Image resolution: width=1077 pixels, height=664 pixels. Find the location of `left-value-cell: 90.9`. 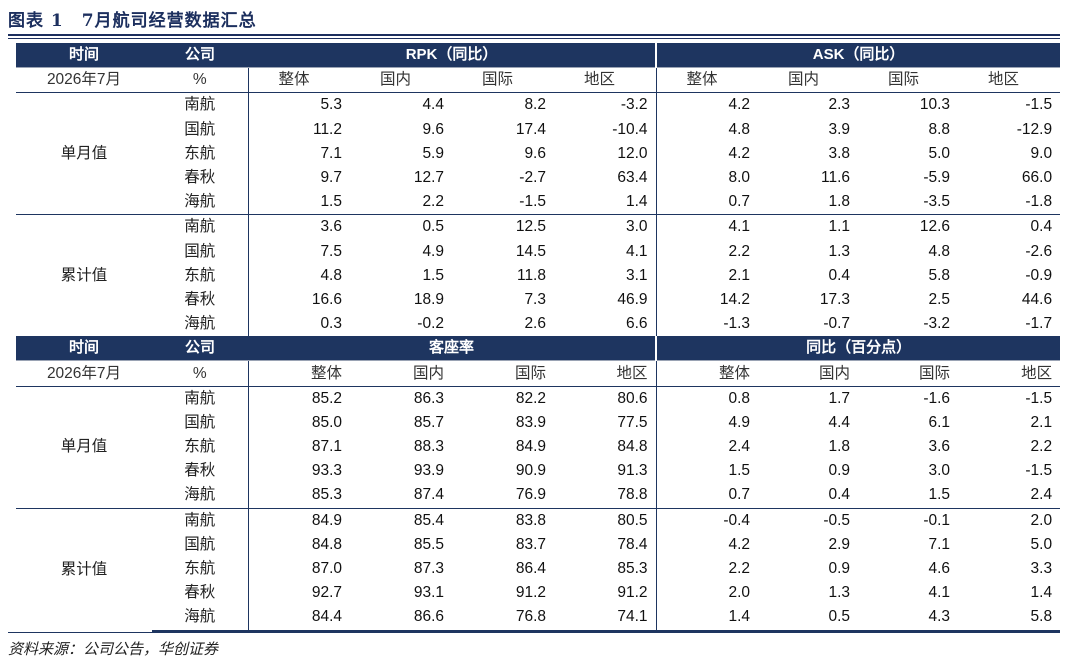

left-value-cell: 90.9 is located at coordinates (530, 471).